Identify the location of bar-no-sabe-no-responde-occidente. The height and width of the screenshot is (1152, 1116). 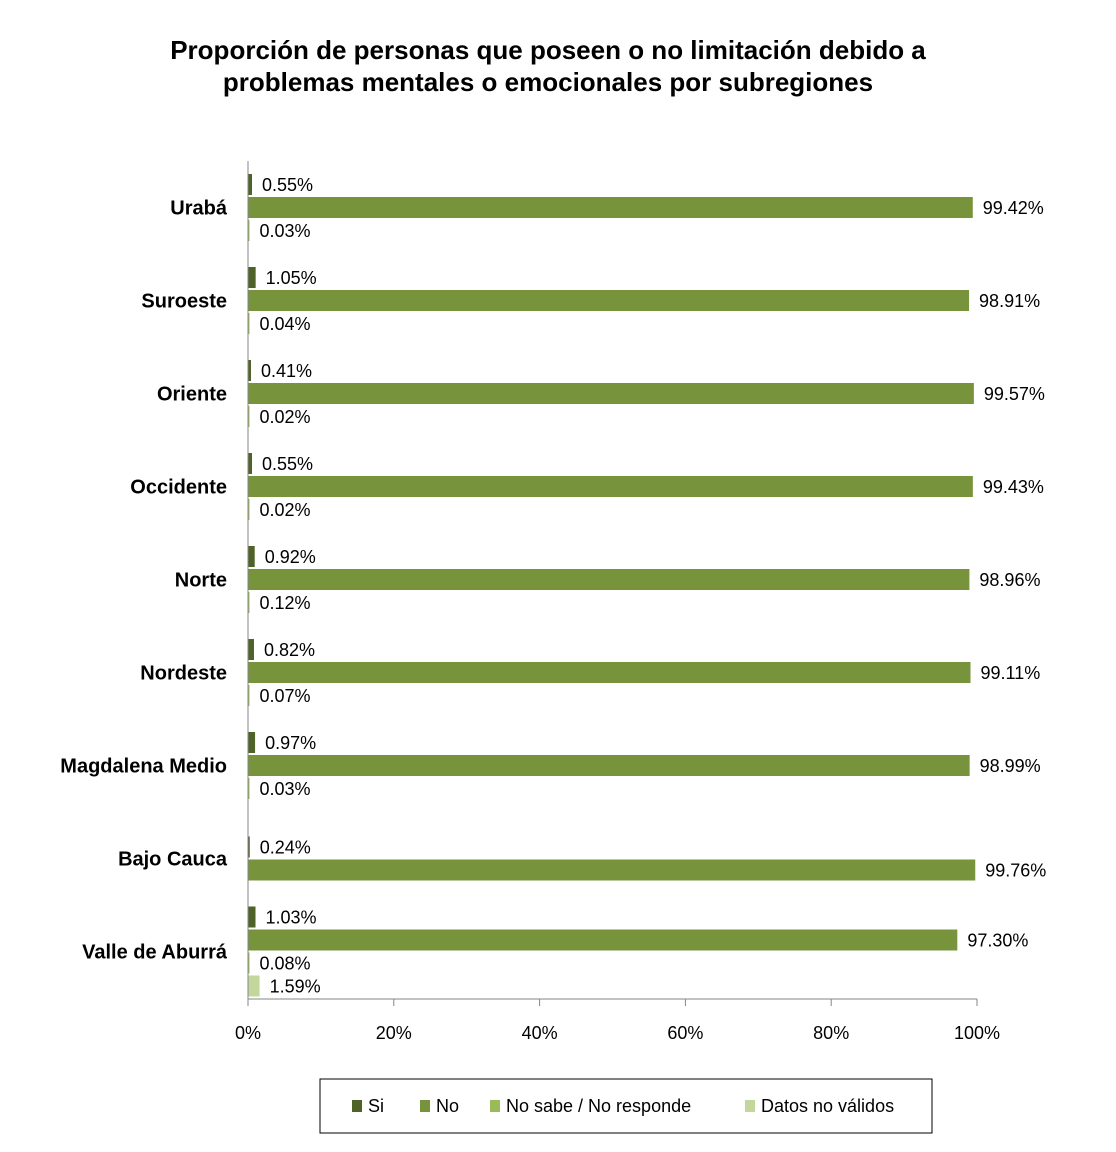
(249, 509).